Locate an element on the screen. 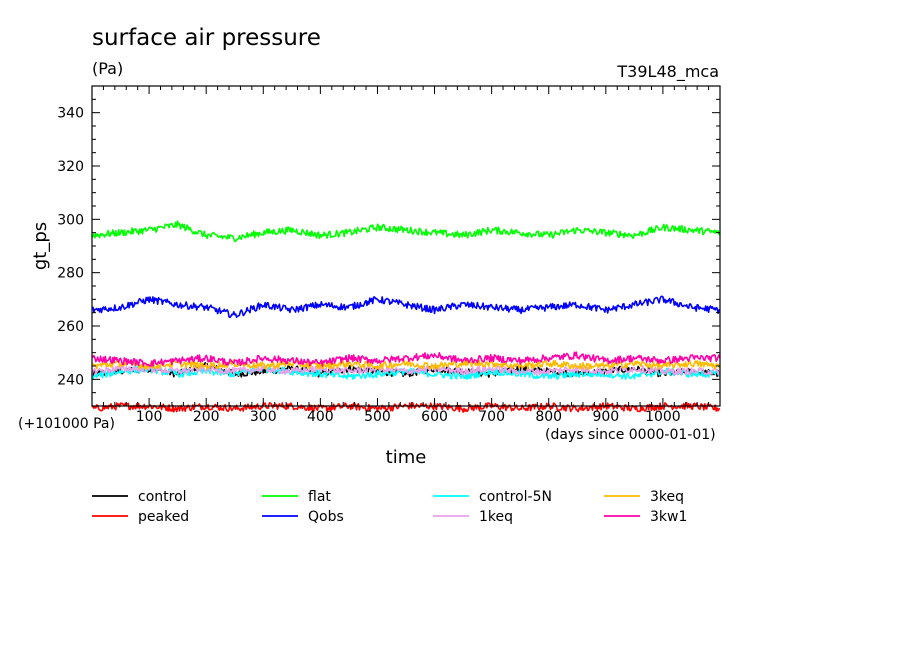  x-tick-label: 300 is located at coordinates (263, 417).